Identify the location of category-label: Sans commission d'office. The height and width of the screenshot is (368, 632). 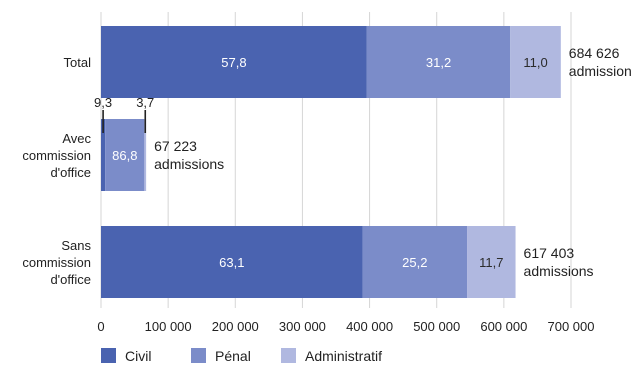
(56, 262).